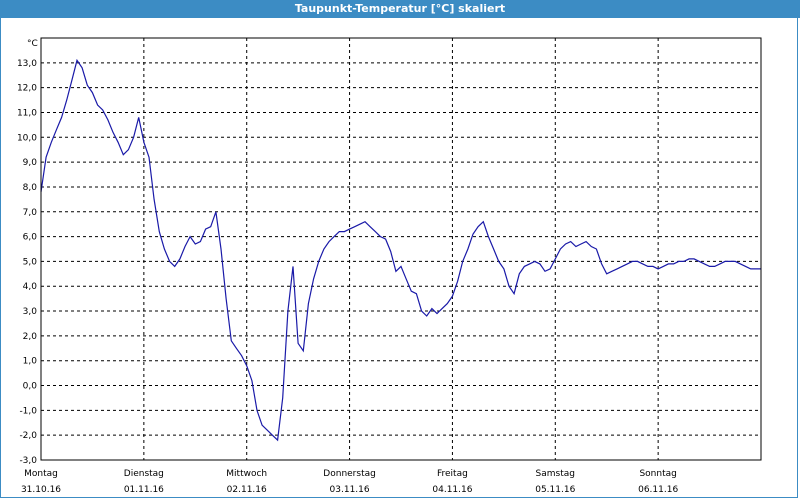 This screenshot has height=500, width=800. What do you see at coordinates (28, 411) in the screenshot?
I see `y-tick-label: -1,0` at bounding box center [28, 411].